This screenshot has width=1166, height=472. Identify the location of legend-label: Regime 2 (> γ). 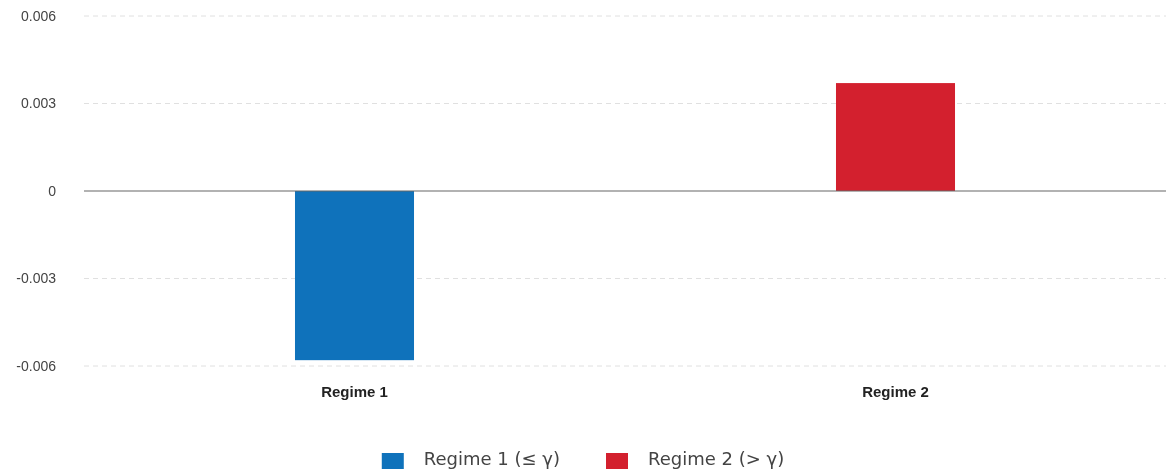
(716, 458).